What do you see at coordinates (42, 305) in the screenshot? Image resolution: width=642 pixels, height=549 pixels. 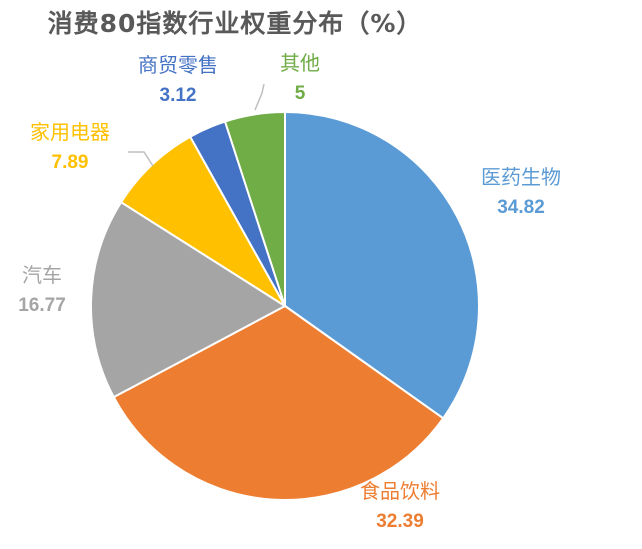 I see `slice-value-label: 16.77` at bounding box center [42, 305].